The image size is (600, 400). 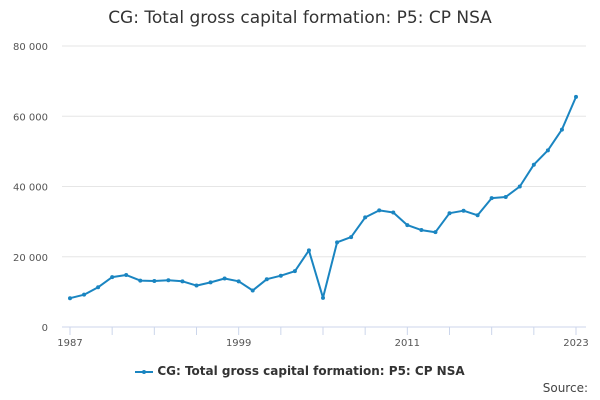 I want to click on y-tick-label: 40 000, so click(x=30, y=188).